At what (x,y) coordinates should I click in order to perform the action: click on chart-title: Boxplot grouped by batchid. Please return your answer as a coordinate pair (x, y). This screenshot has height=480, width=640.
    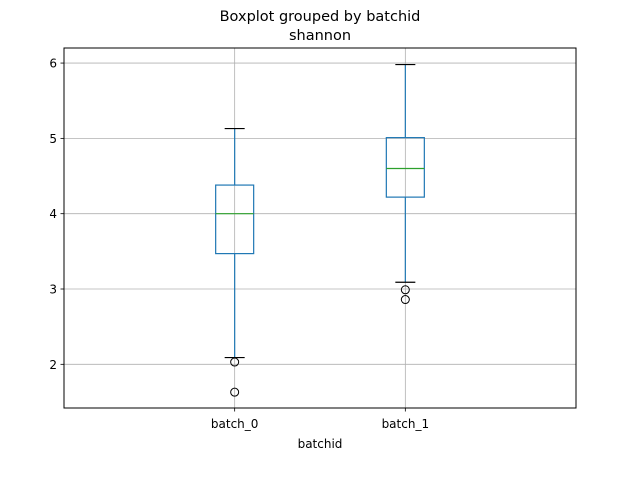
    Looking at the image, I should click on (320, 17).